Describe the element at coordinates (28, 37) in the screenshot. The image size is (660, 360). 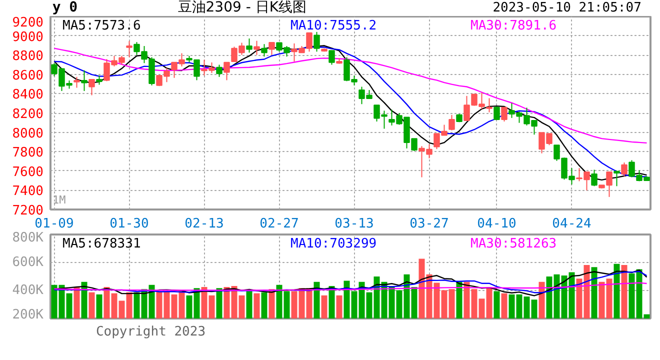
I see `y-tick-label: 9000` at that location.